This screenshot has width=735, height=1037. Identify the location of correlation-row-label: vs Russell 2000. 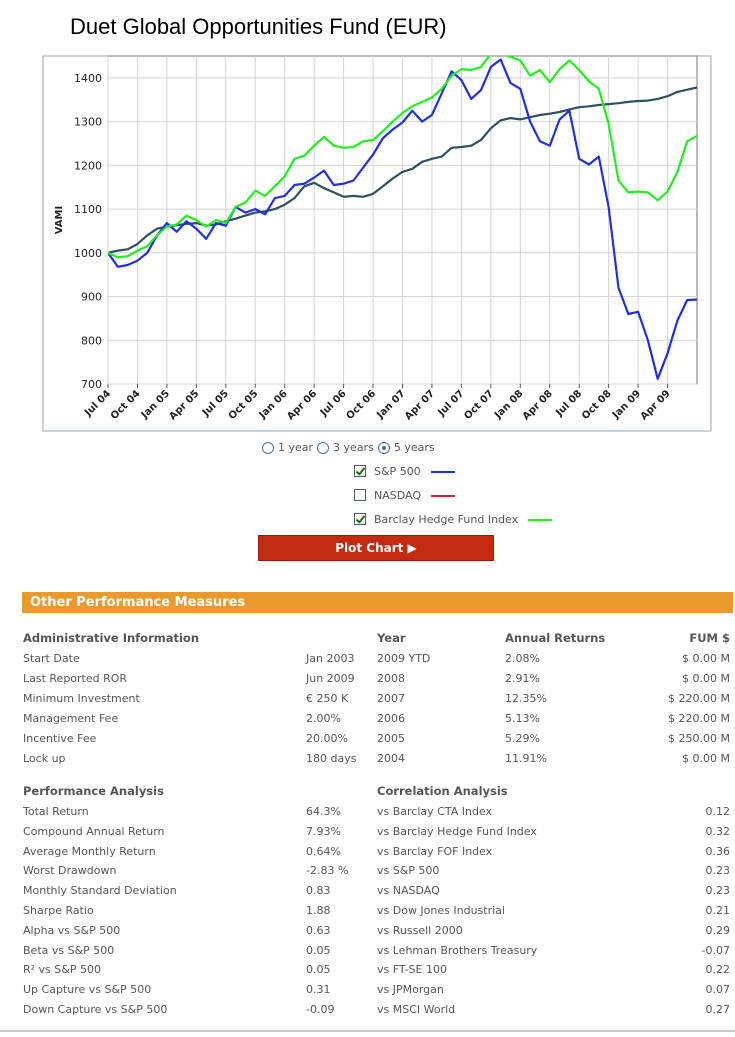
(420, 930).